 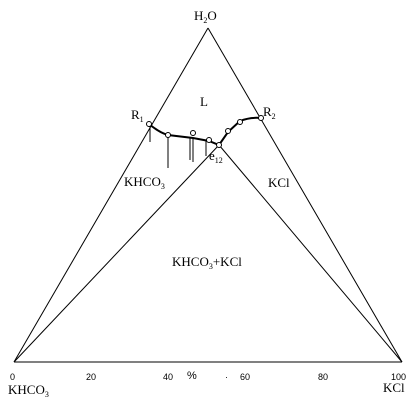 I want to click on tick-40: 40, so click(x=168, y=377).